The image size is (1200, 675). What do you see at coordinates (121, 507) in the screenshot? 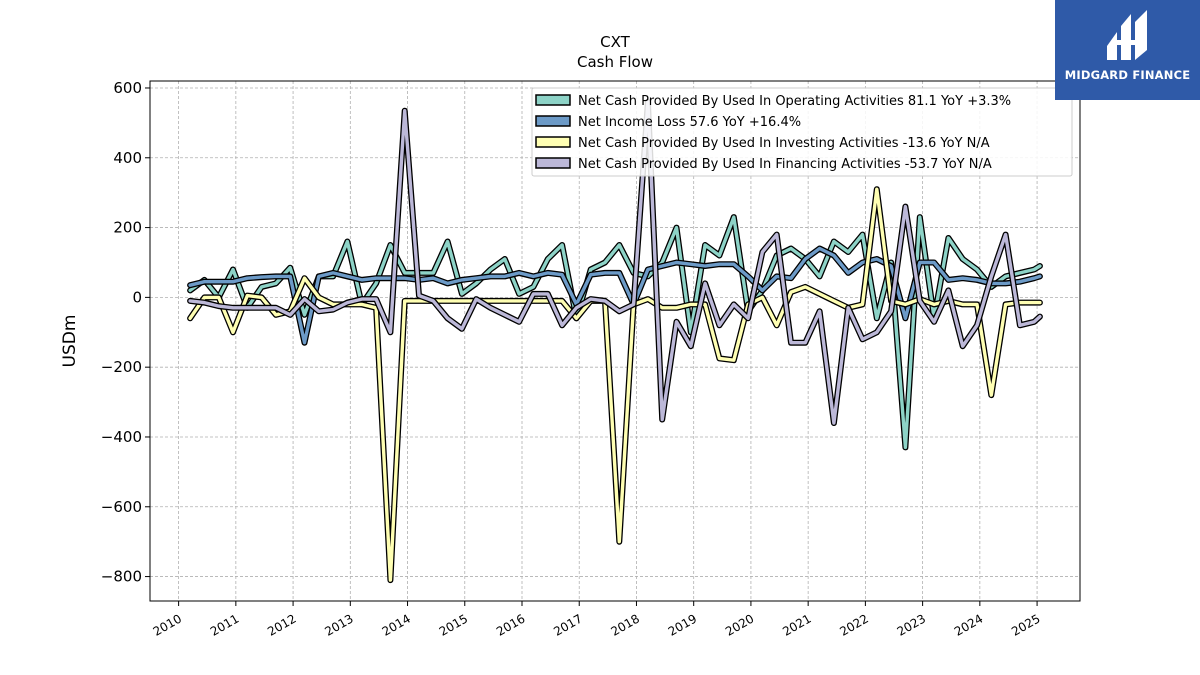
I see `y-tick-label: −600` at bounding box center [121, 507].